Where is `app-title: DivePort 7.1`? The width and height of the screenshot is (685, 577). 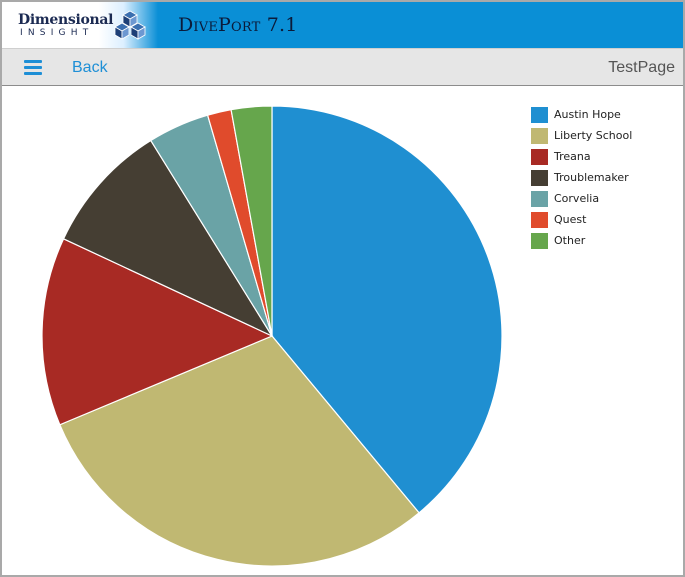 app-title: DivePort 7.1 is located at coordinates (238, 25).